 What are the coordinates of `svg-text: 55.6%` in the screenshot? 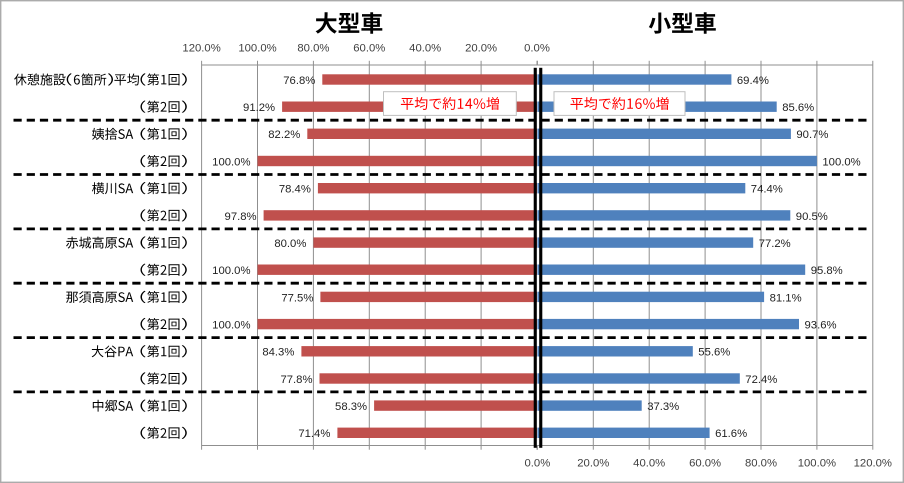 It's located at (714, 353).